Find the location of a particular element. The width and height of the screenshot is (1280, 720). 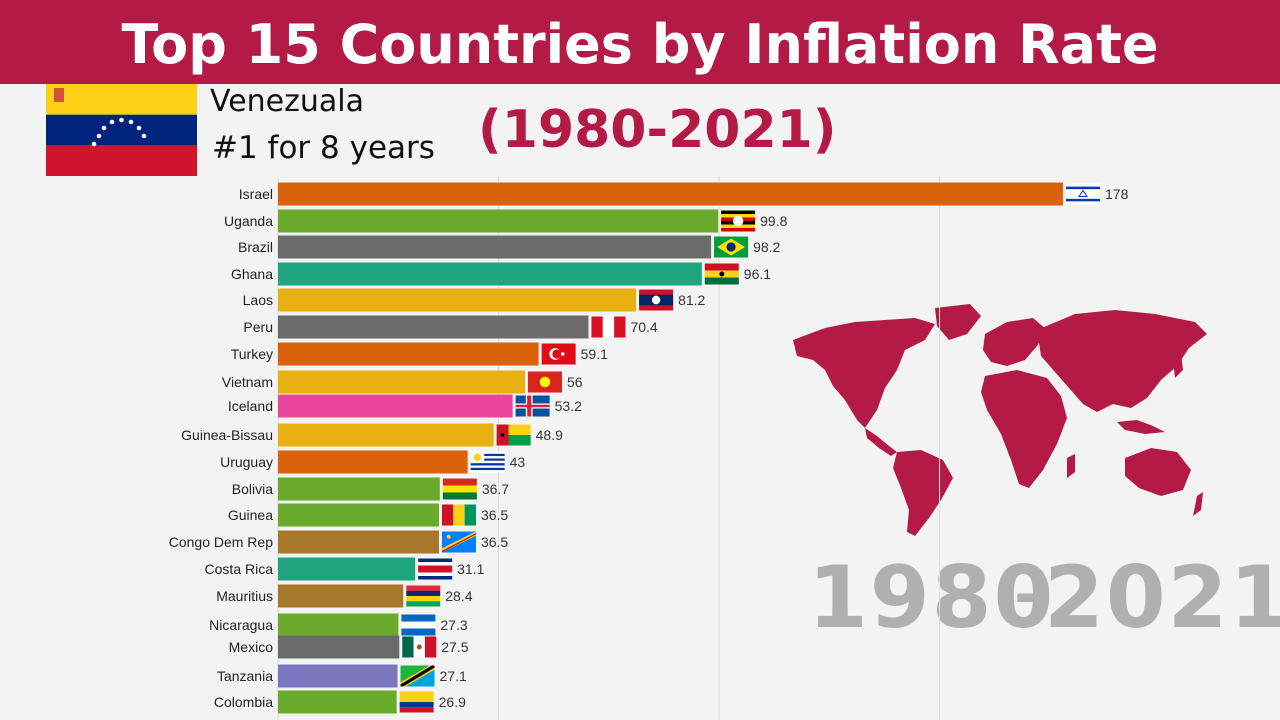

value-label: 36.7 is located at coordinates (495, 489).